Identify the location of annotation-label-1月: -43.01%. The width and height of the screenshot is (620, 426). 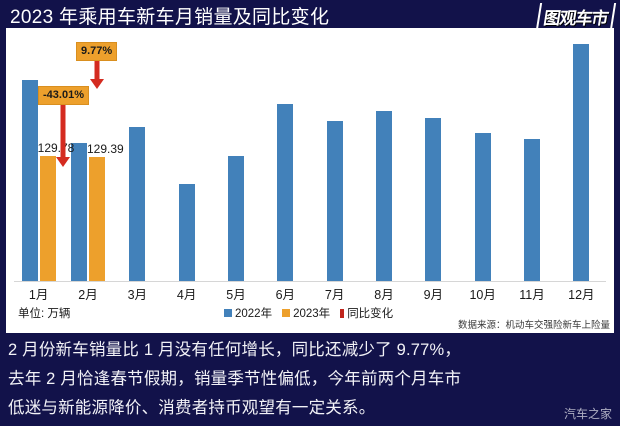
(63, 95).